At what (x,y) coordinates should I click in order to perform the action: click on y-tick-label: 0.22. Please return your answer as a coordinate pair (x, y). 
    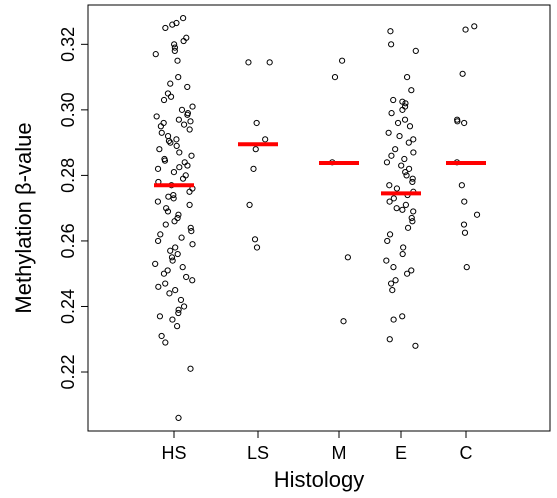
    Looking at the image, I should click on (68, 371).